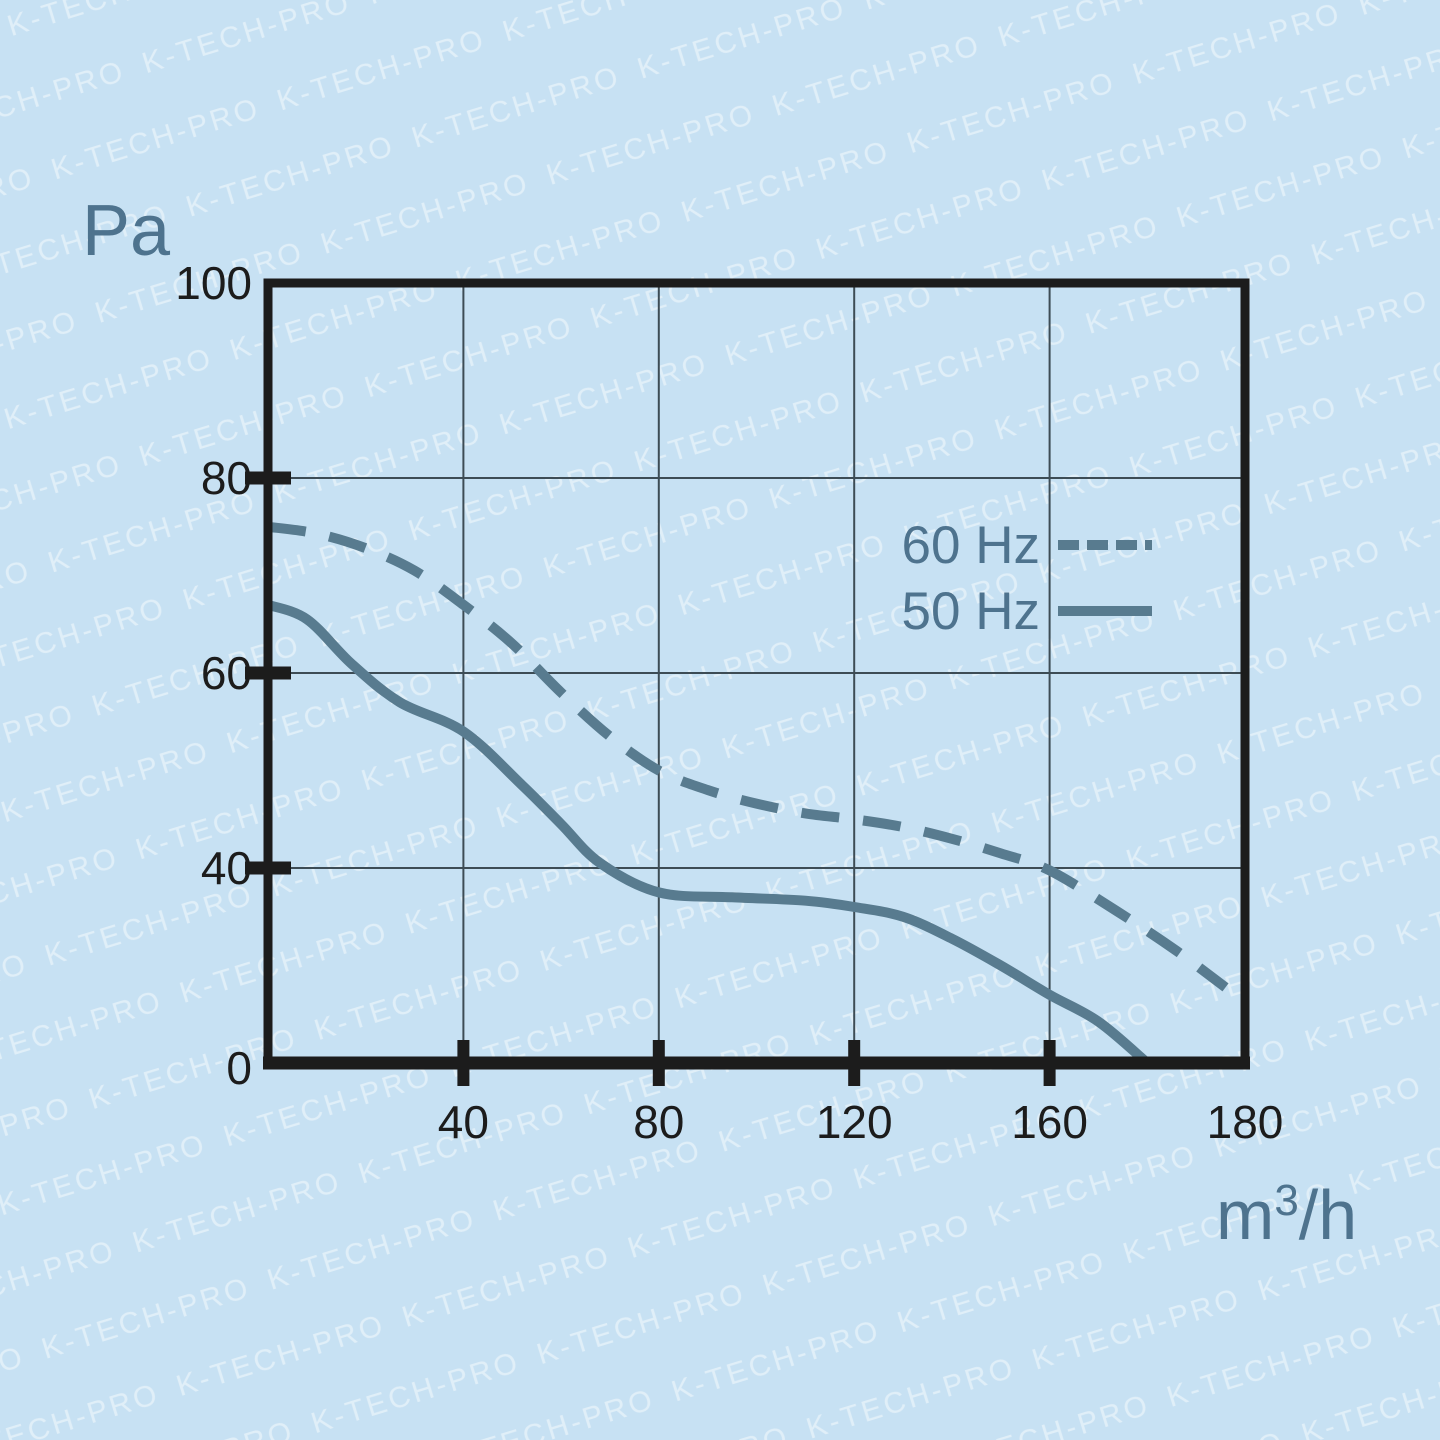 The image size is (1440, 1440). What do you see at coordinates (226, 868) in the screenshot?
I see `y-tick-label-40: 40` at bounding box center [226, 868].